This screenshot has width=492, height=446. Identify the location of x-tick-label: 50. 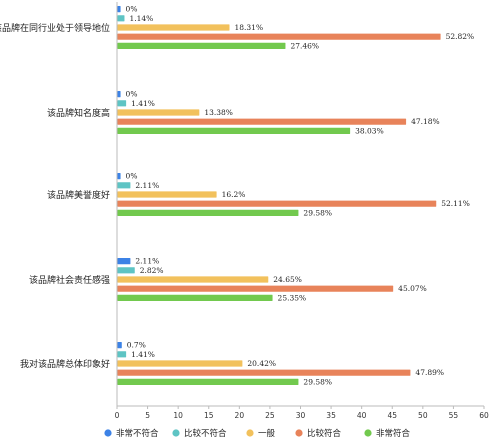
(423, 415).